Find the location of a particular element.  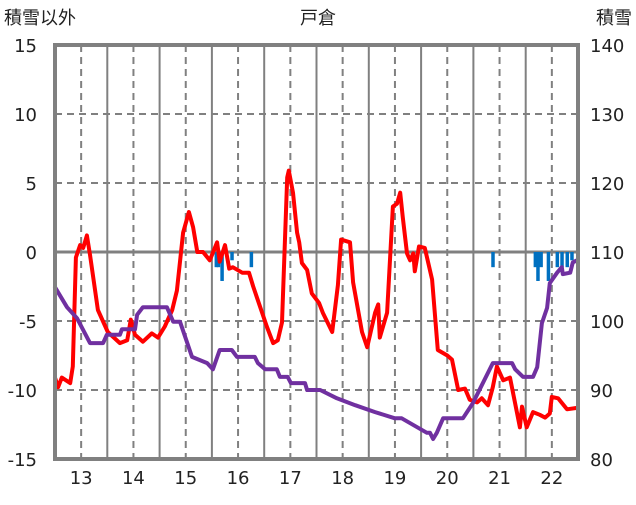

chart-title: 戸倉 is located at coordinates (318, 18).